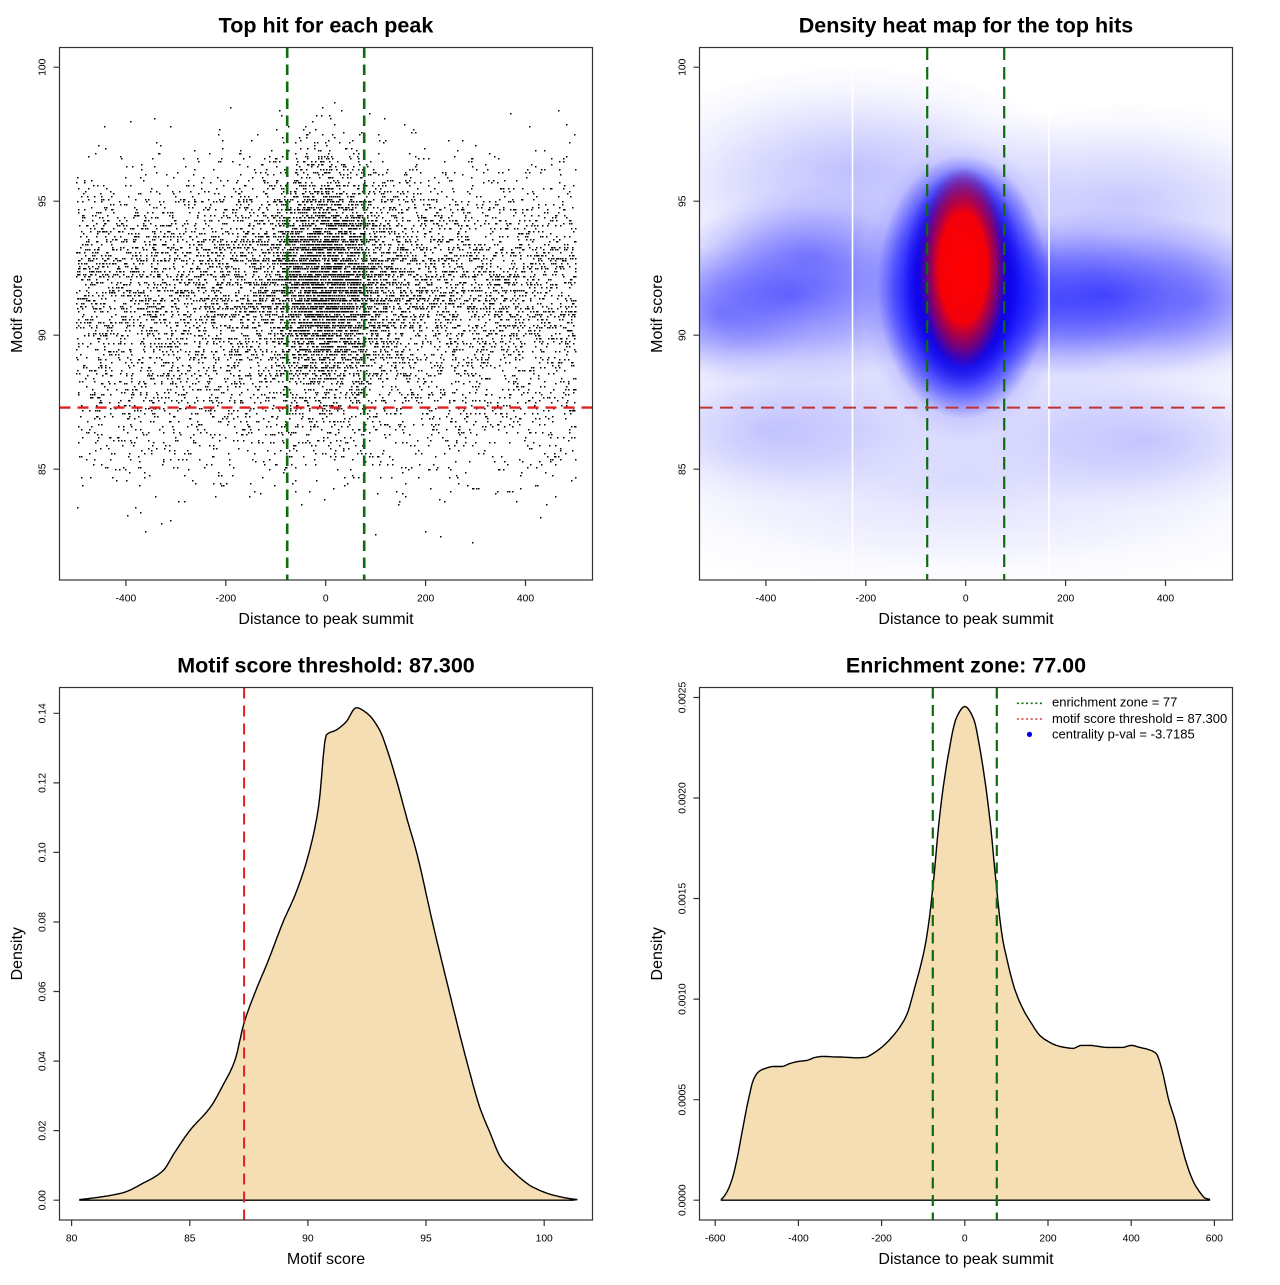 The image size is (1280, 1285). What do you see at coordinates (42, 1200) in the screenshot?
I see `svg-text: 0.00` at bounding box center [42, 1200].